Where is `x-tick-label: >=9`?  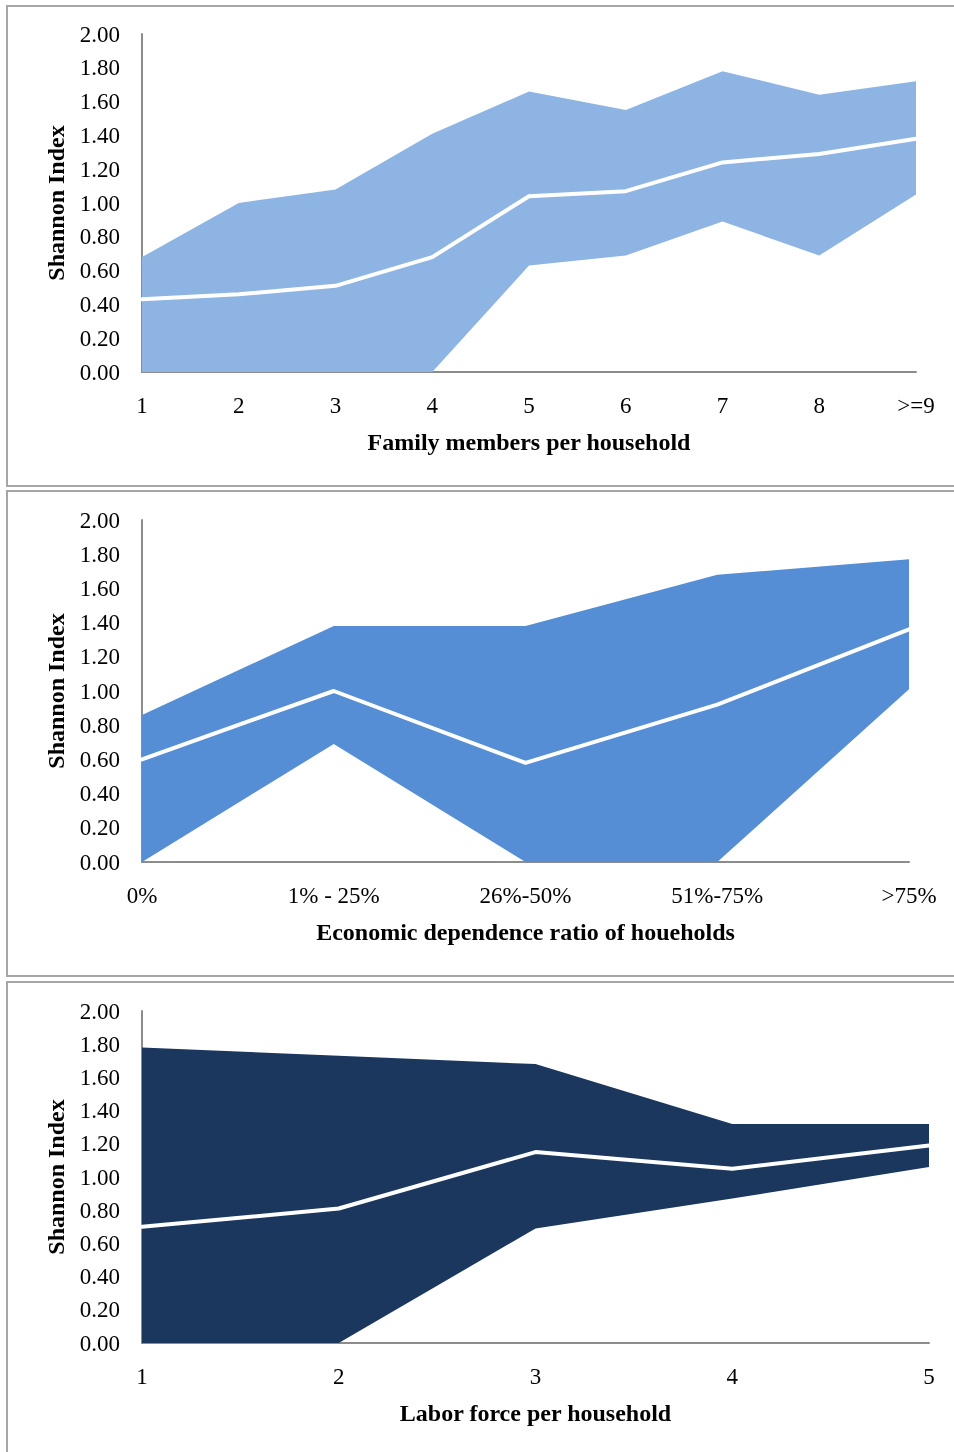
x-tick-label: >=9 is located at coordinates (916, 405).